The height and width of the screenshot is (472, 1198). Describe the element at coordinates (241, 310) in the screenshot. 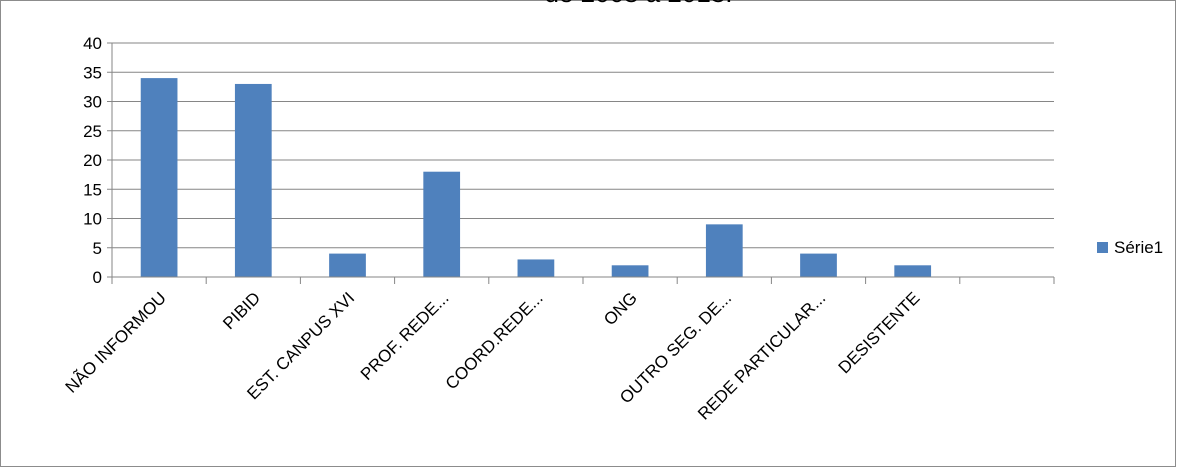

I see `x-tick-label: PIBID` at that location.